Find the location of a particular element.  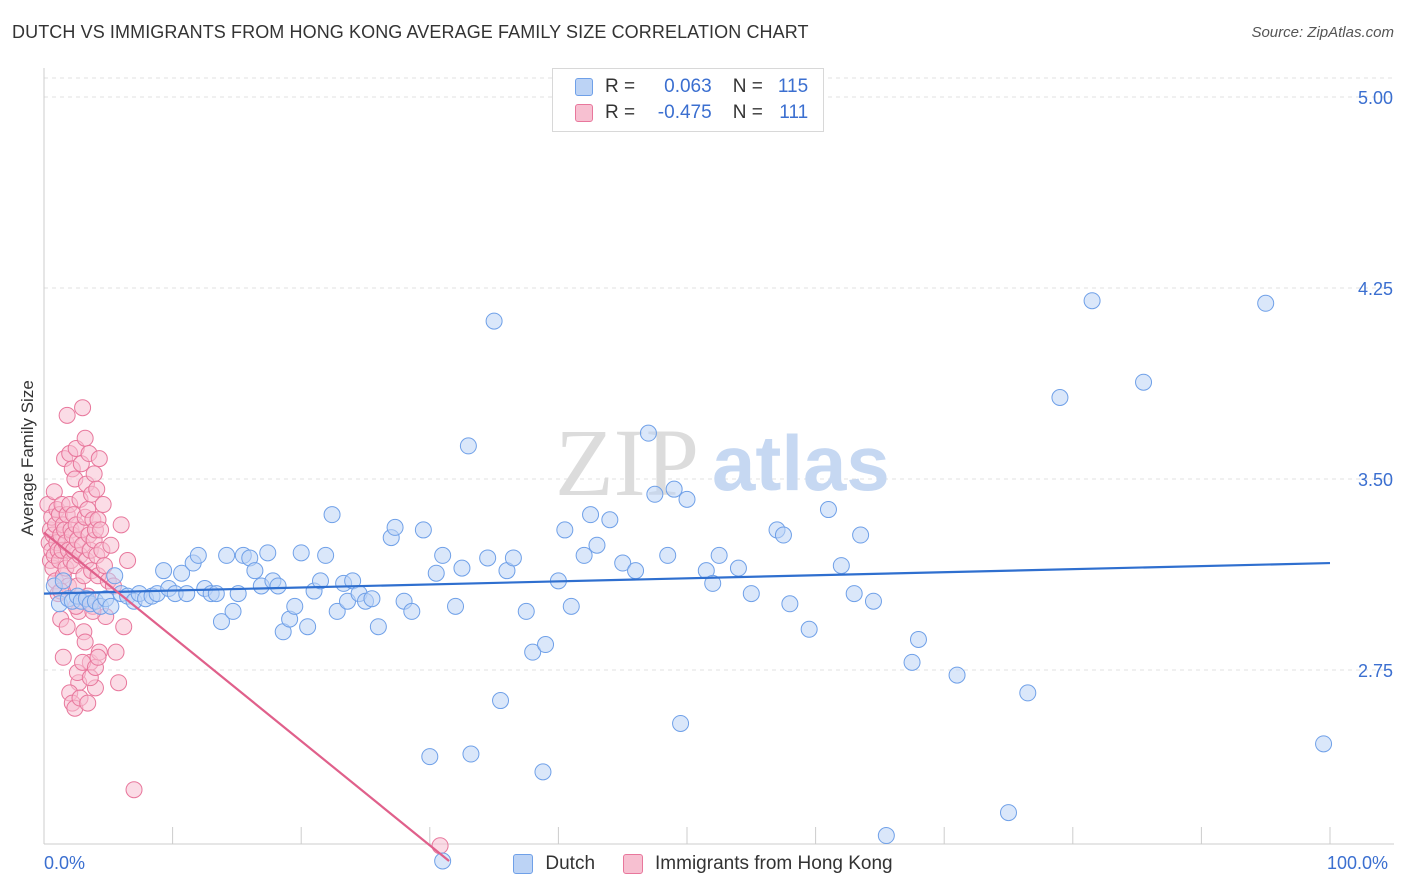

watermark-zip: ZIP is located at coordinates (627, 462).